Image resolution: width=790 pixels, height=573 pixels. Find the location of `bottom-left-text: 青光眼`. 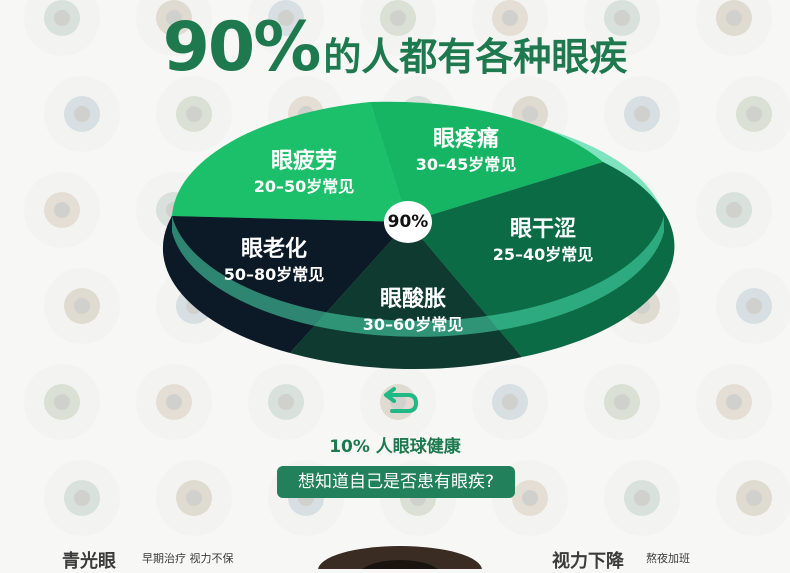

bottom-left-text: 青光眼 is located at coordinates (89, 561).